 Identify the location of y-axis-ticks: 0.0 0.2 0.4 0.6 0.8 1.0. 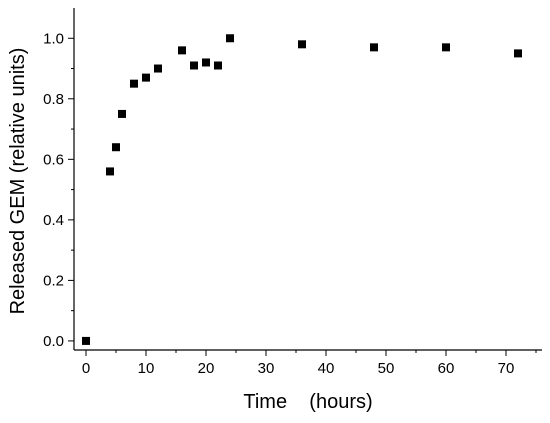
(58, 190).